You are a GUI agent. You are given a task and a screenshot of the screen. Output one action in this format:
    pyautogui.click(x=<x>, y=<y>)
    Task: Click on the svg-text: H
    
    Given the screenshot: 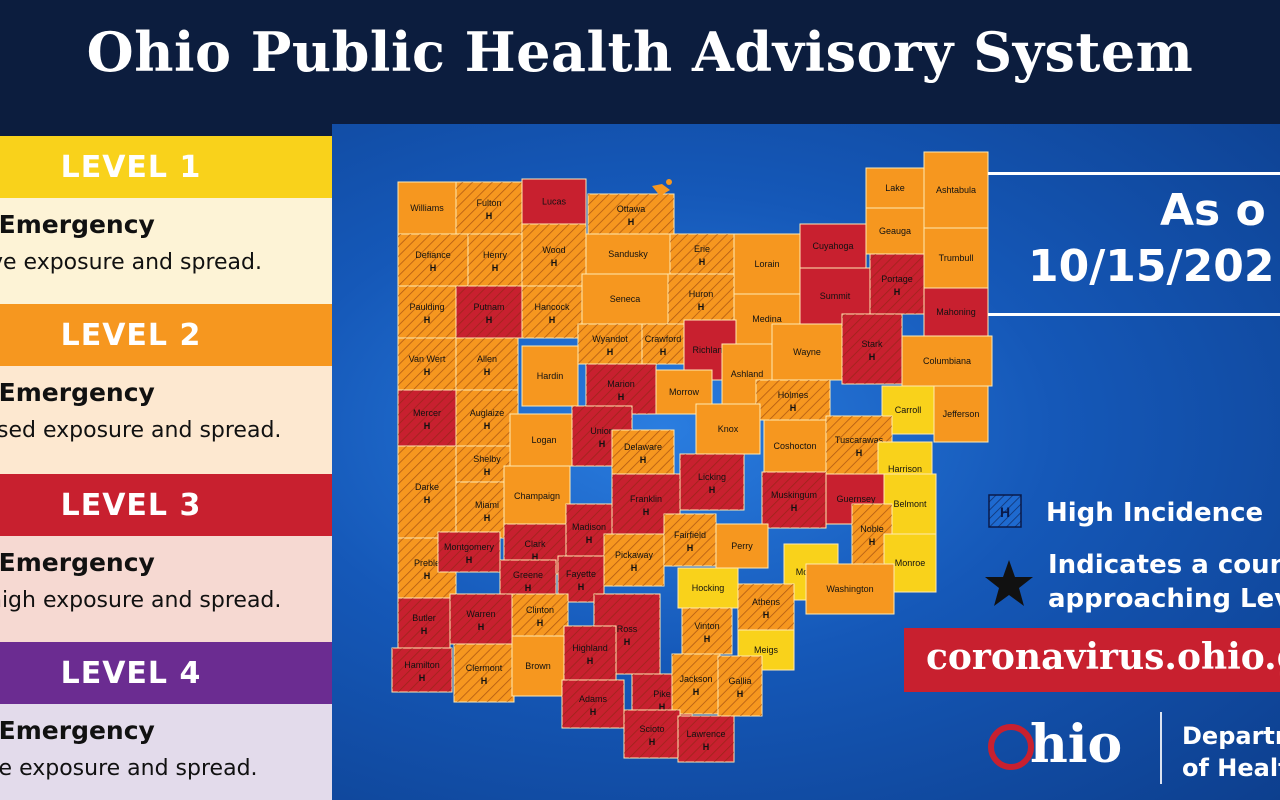 What is the action you would take?
    pyautogui.click(x=1005, y=512)
    